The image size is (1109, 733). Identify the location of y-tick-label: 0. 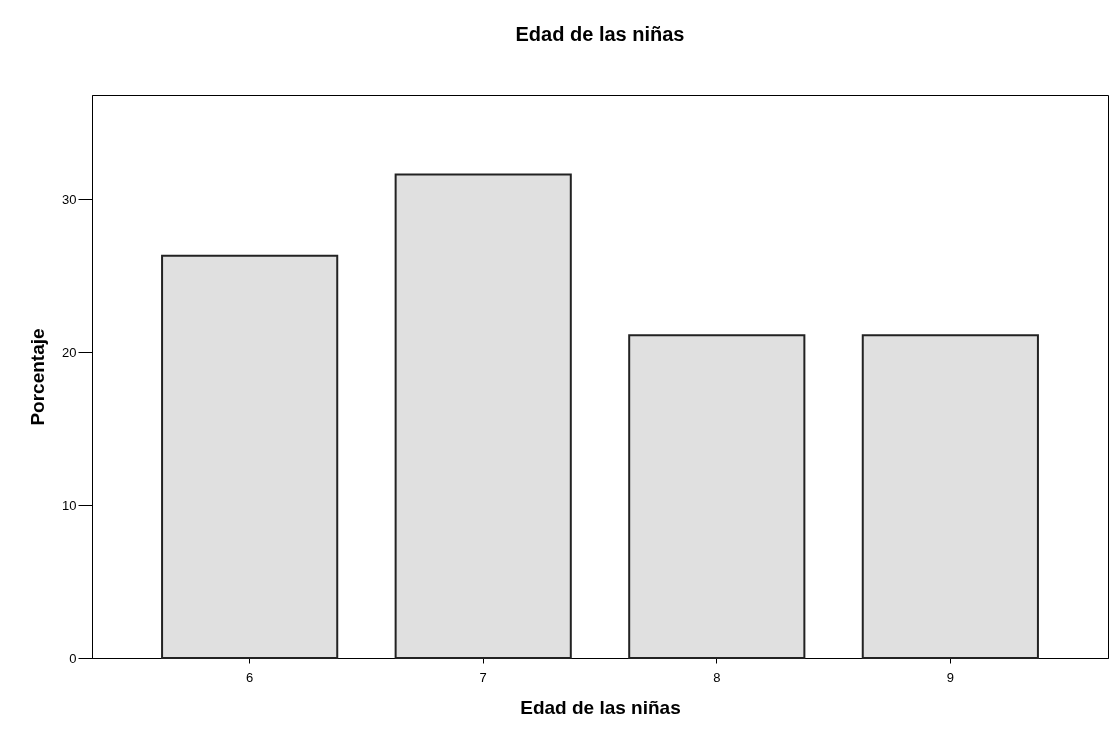
(73, 658).